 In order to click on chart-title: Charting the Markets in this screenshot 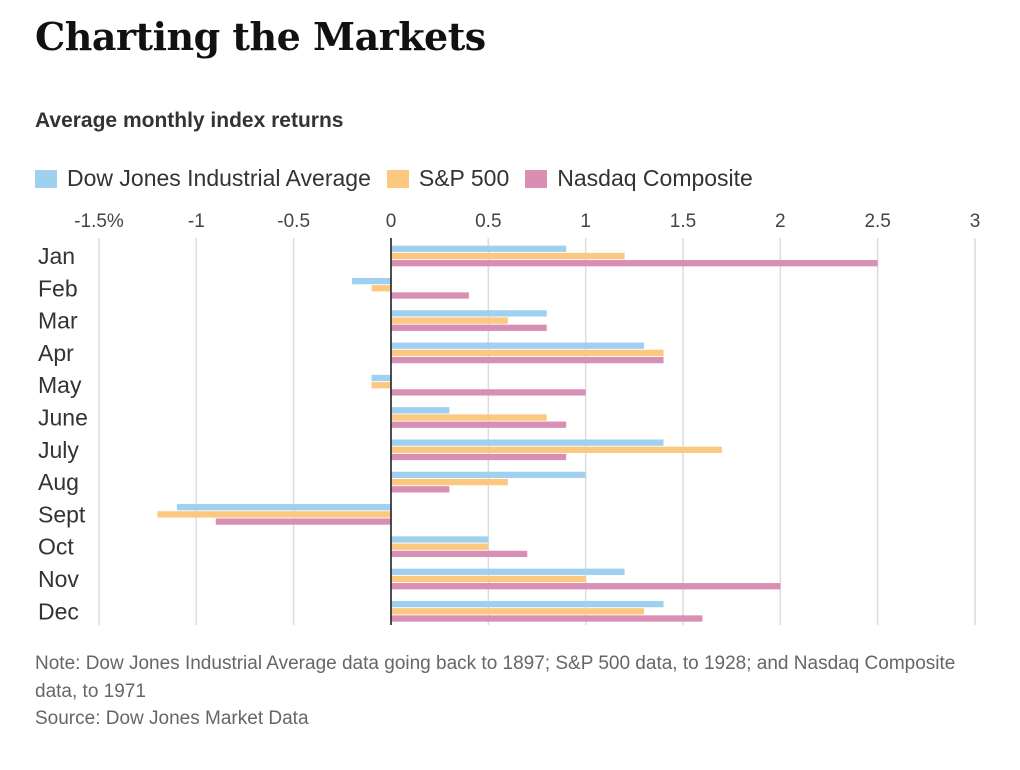, I will do `click(260, 36)`.